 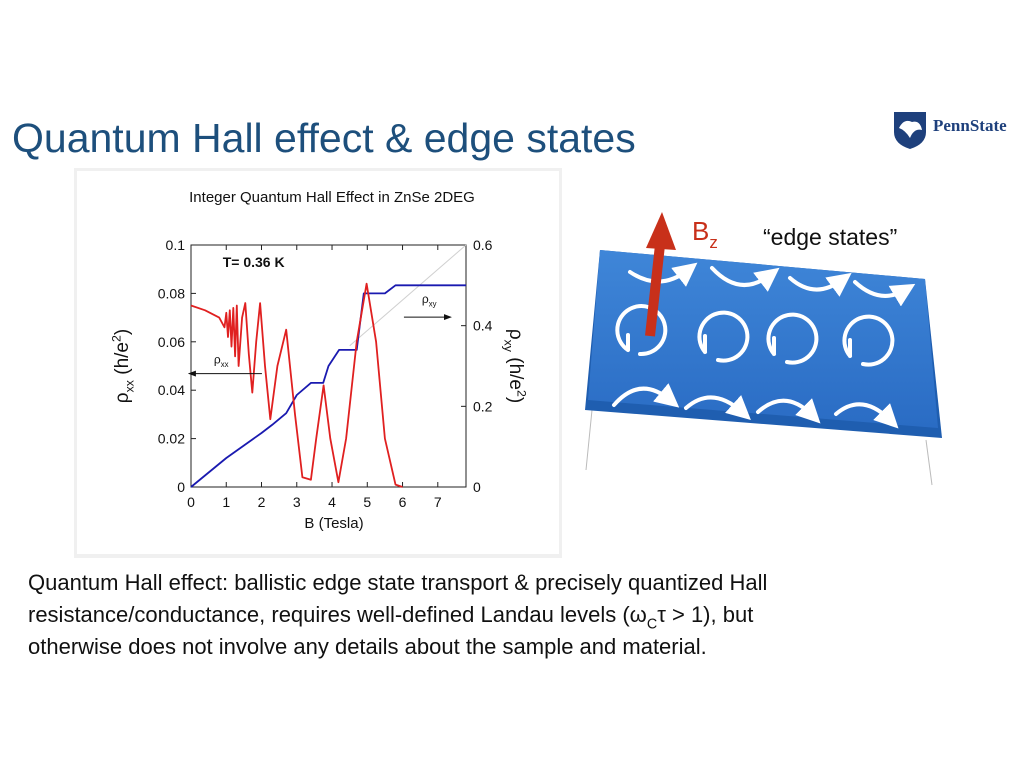 I want to click on y2-tick-label: 0.2, so click(x=483, y=406).